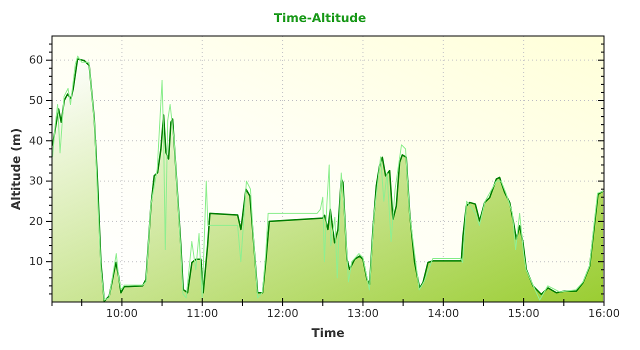 The image size is (640, 350). What do you see at coordinates (363, 313) in the screenshot?
I see `x-tick-label: 13:00` at bounding box center [363, 313].